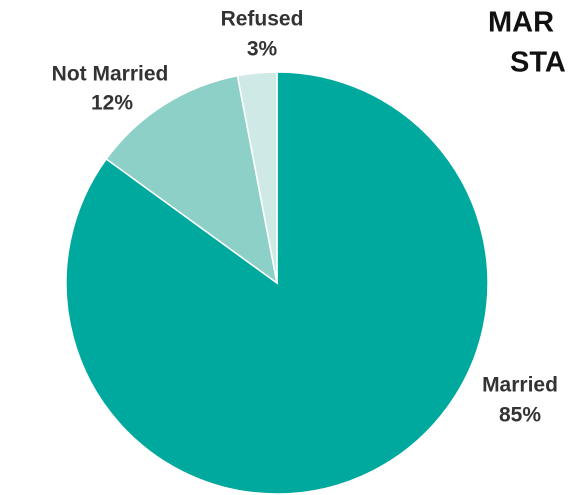  What do you see at coordinates (262, 19) in the screenshot?
I see `slice-label: Refused` at bounding box center [262, 19].